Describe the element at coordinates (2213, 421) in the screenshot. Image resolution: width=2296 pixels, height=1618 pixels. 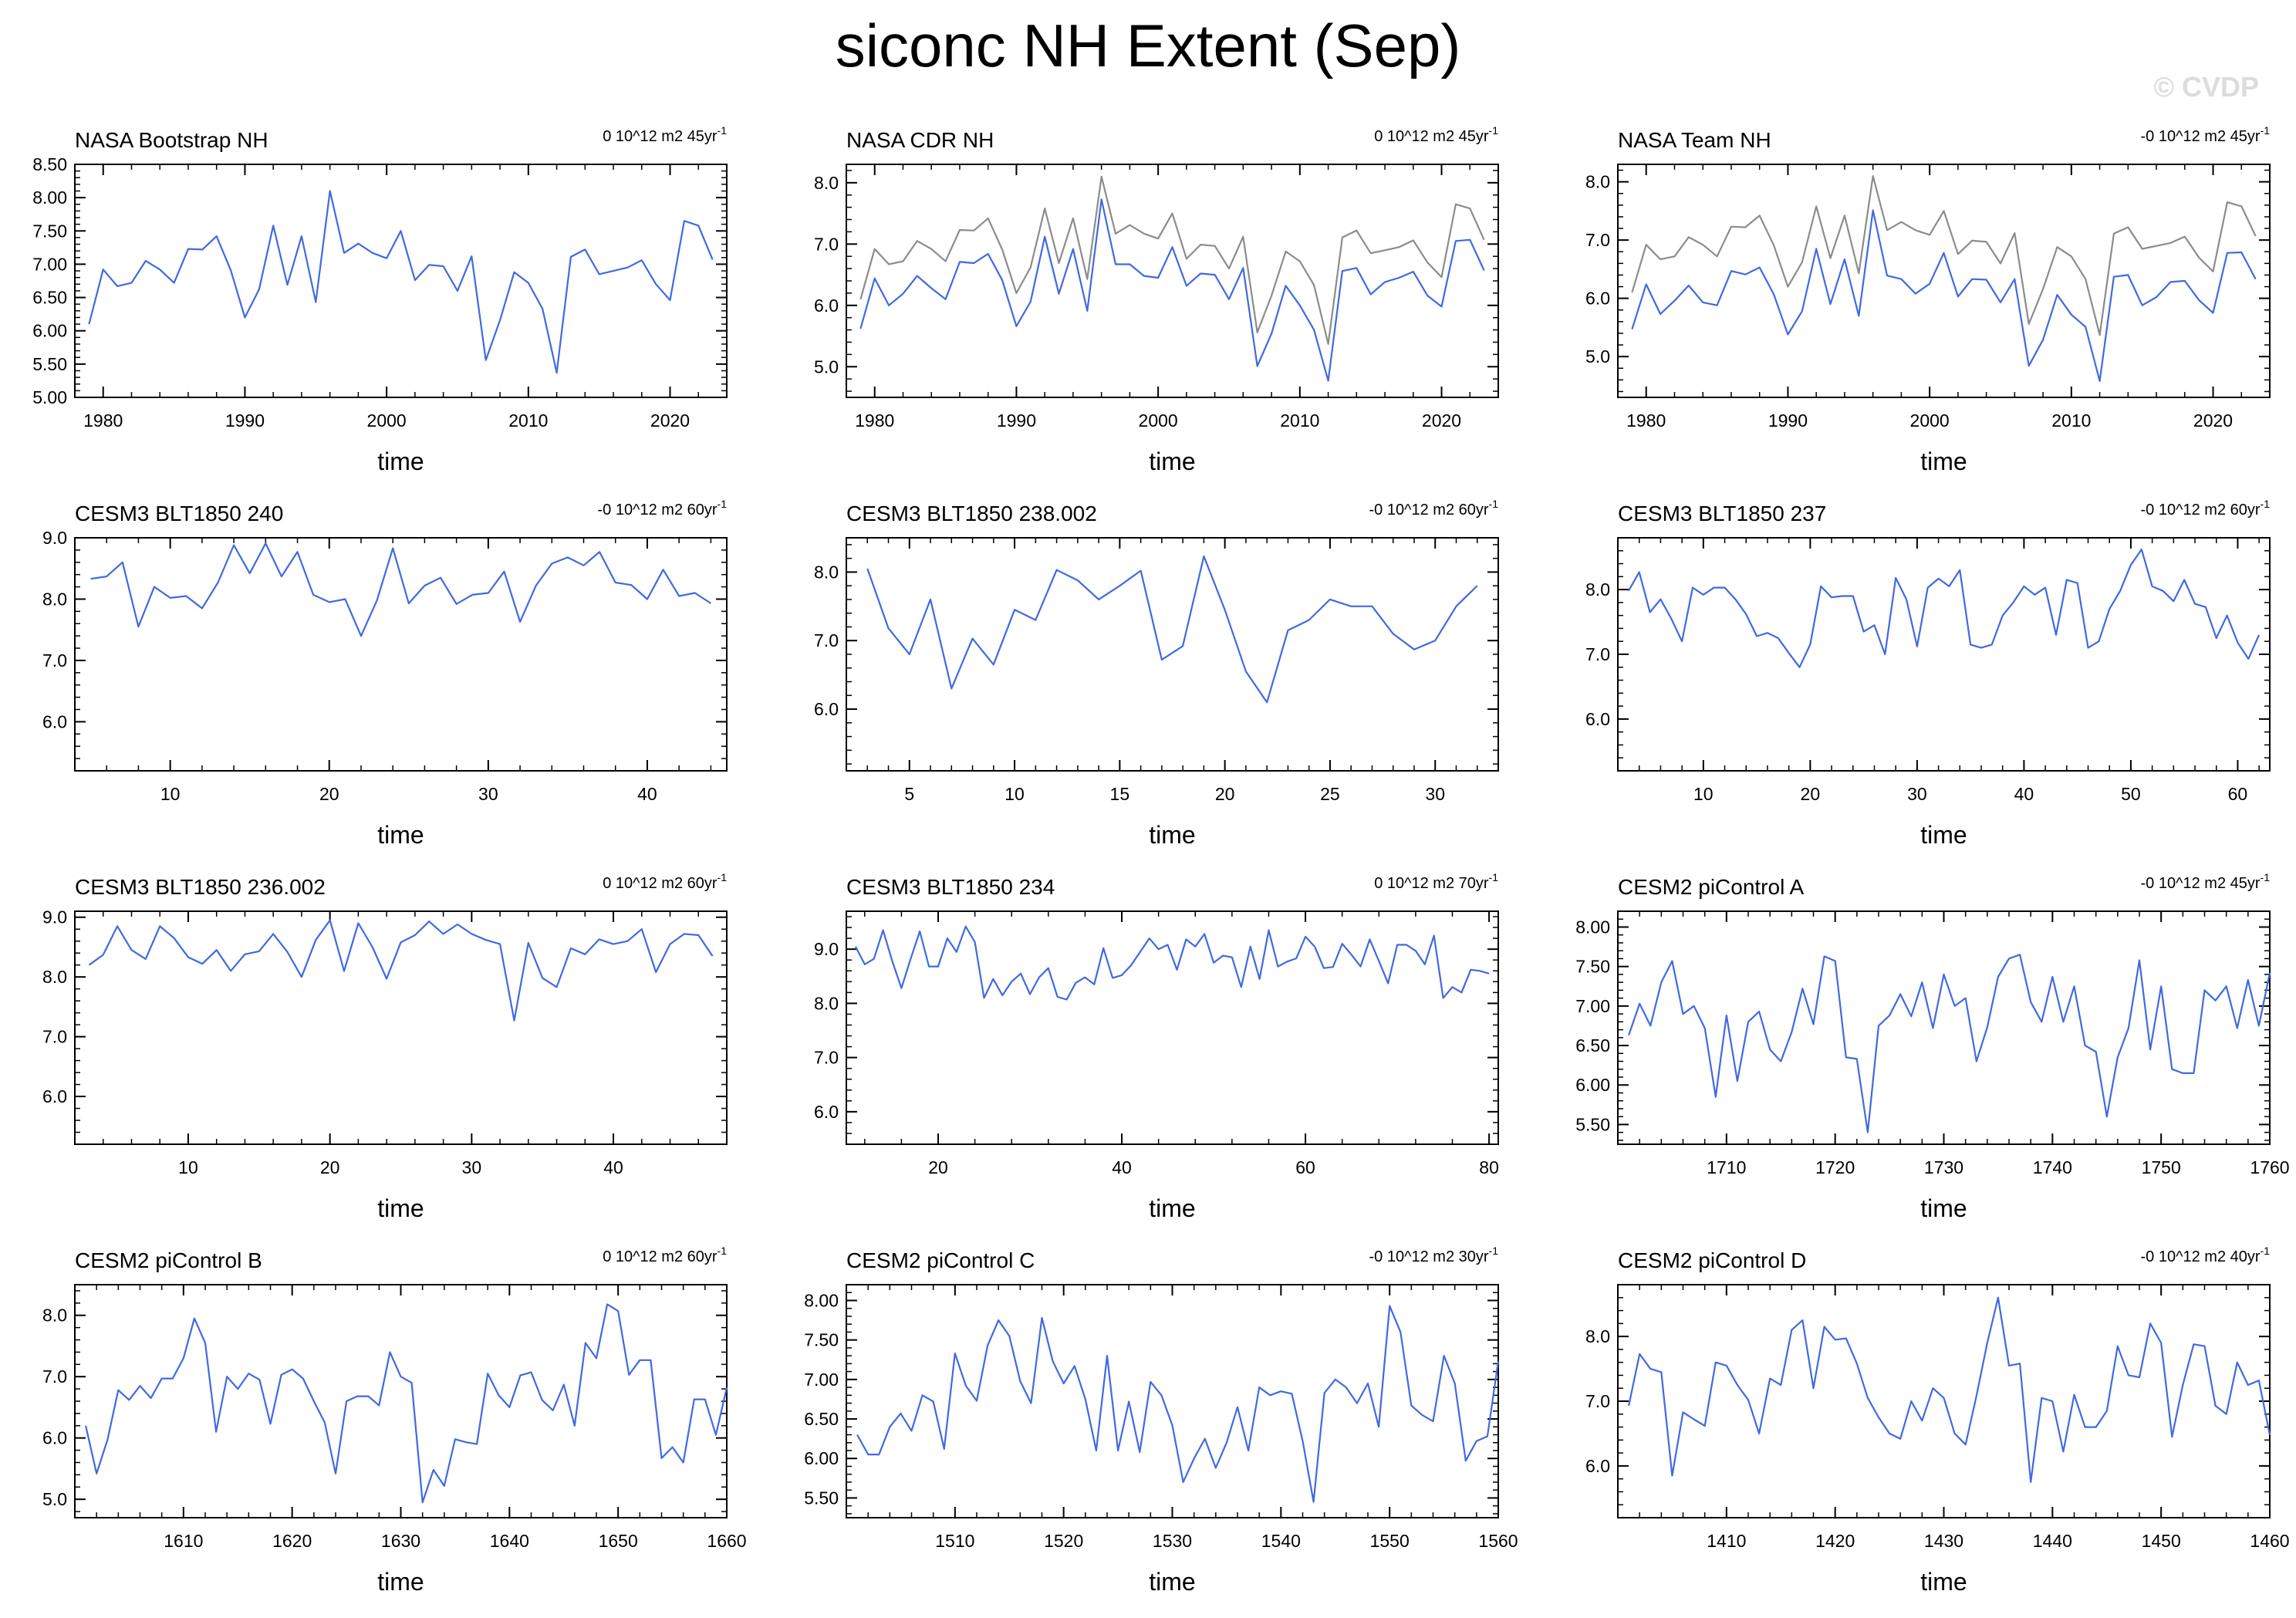
I see `x-tick-label: 2020` at that location.